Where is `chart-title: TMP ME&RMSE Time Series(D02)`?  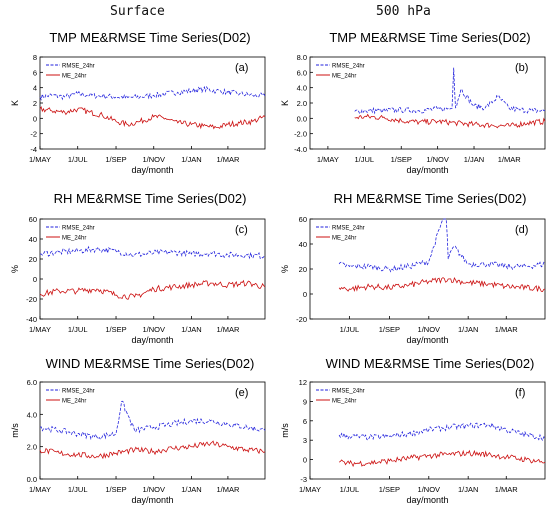
chart-title: TMP ME&RMSE Time Series(D02) is located at coordinates (149, 37).